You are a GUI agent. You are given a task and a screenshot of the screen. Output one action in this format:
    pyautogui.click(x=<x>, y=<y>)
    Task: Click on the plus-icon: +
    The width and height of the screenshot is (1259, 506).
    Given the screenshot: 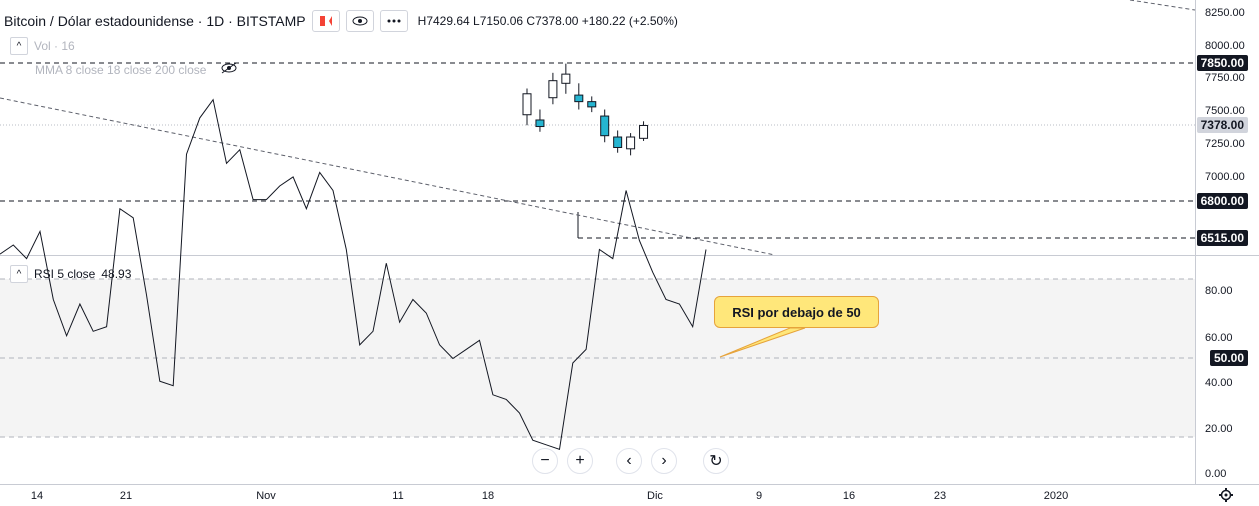 What is the action you would take?
    pyautogui.click(x=580, y=461)
    